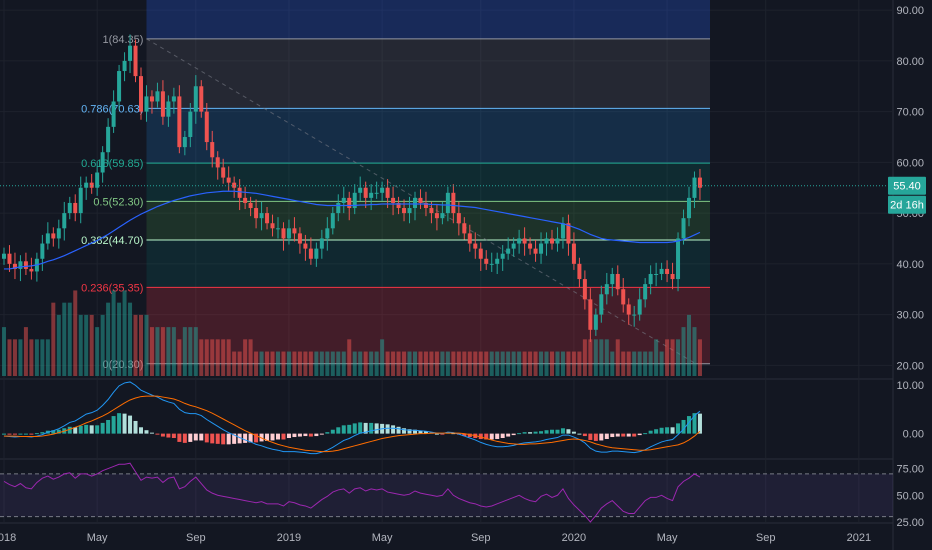 The width and height of the screenshot is (932, 550). Describe the element at coordinates (907, 187) in the screenshot. I see `last-price-label: 55.40` at that location.